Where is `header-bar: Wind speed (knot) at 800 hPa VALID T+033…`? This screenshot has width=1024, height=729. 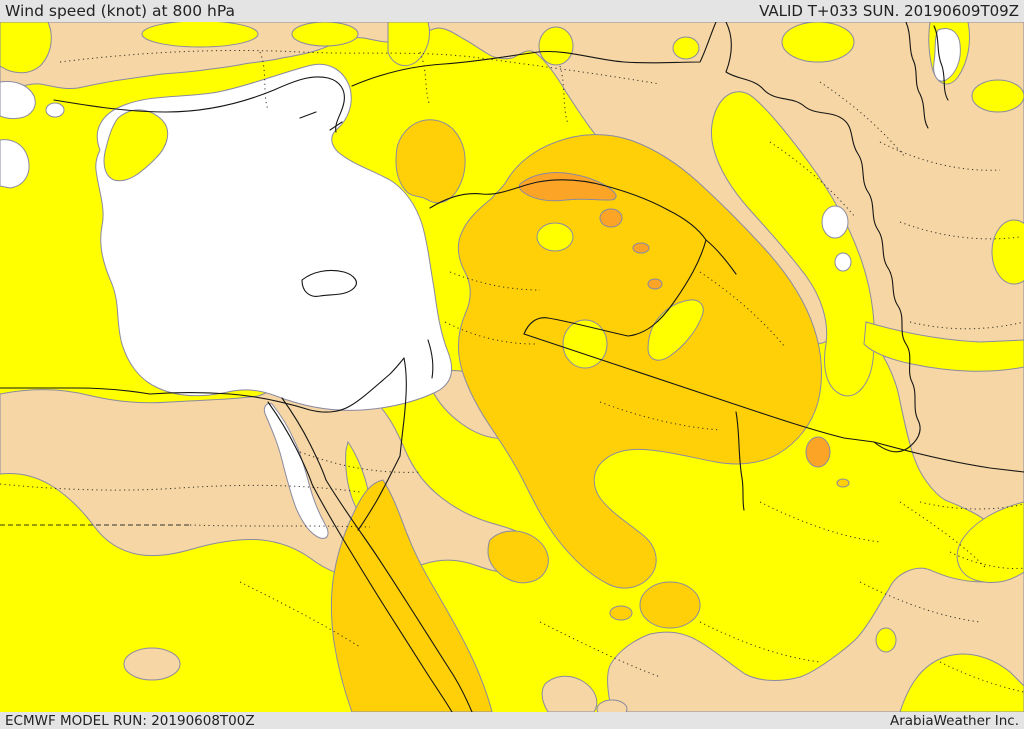
header-bar: Wind speed (knot) at 800 hPa VALID T+033… is located at coordinates (512, 11).